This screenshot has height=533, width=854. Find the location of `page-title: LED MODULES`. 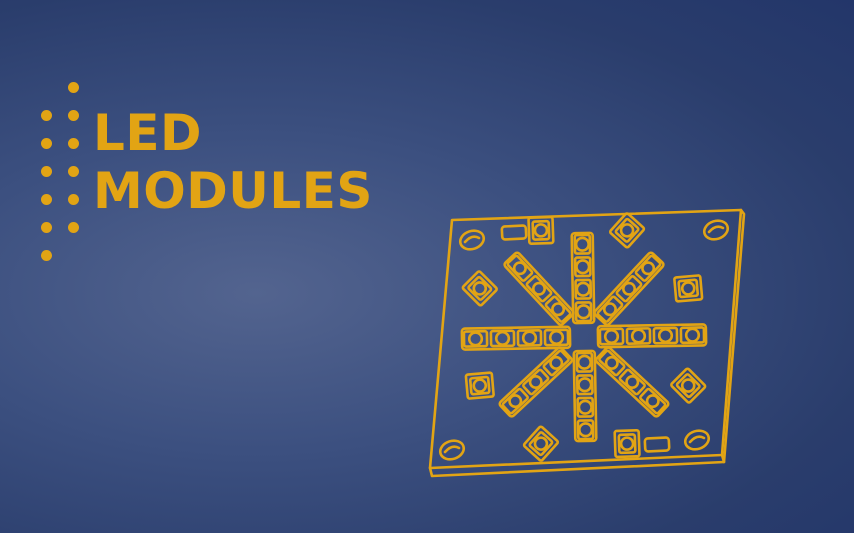

page-title: LED MODULES is located at coordinates (233, 162).